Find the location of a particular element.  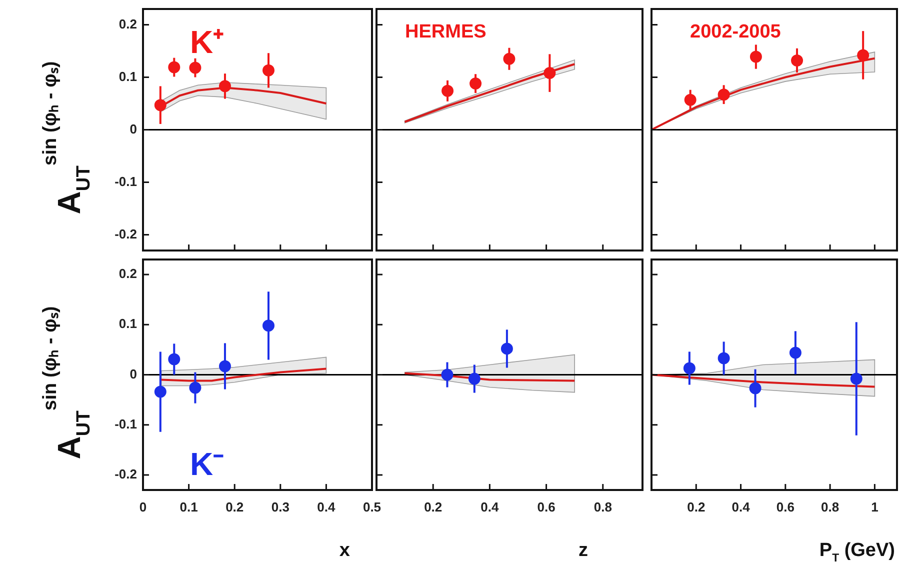

x-tick-label: 1 is located at coordinates (874, 506).